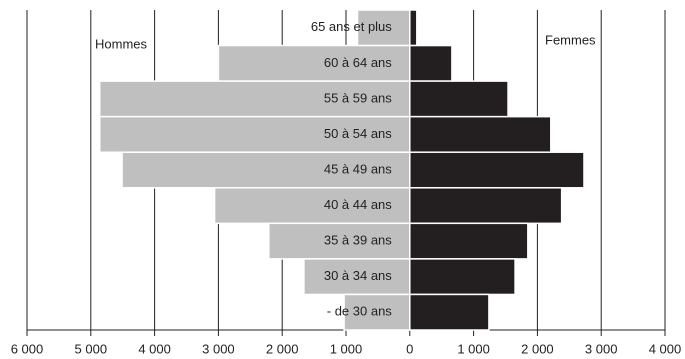 The width and height of the screenshot is (685, 359). I want to click on category-label: 50 à 54 ans, so click(358, 133).